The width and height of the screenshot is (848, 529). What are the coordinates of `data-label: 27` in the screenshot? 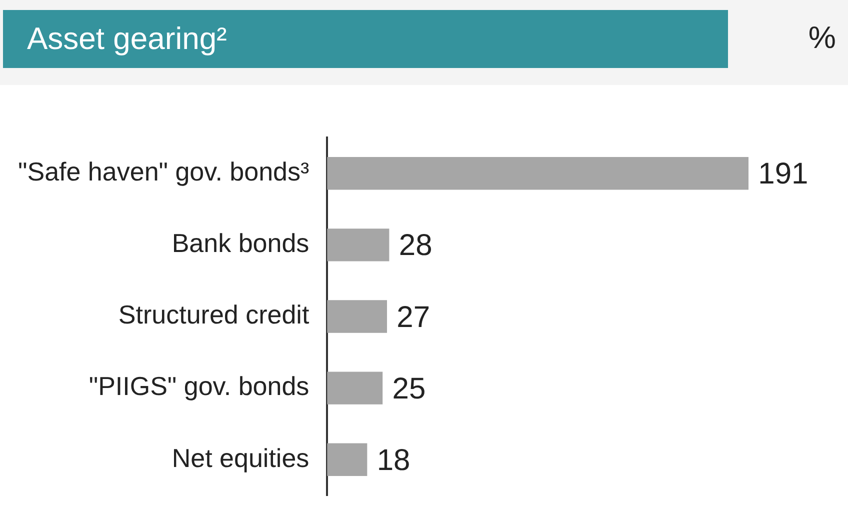 It's located at (413, 317).